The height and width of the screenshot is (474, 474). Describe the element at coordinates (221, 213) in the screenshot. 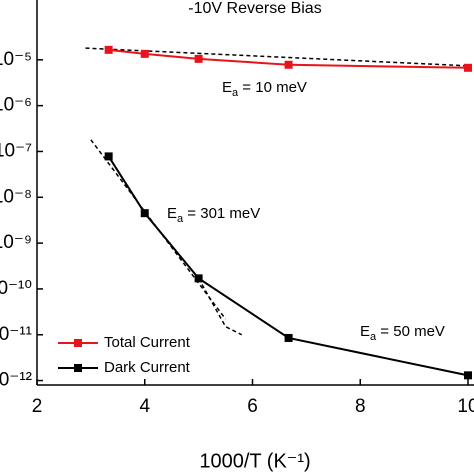

I see `annotation-rest: = 301 meV` at that location.